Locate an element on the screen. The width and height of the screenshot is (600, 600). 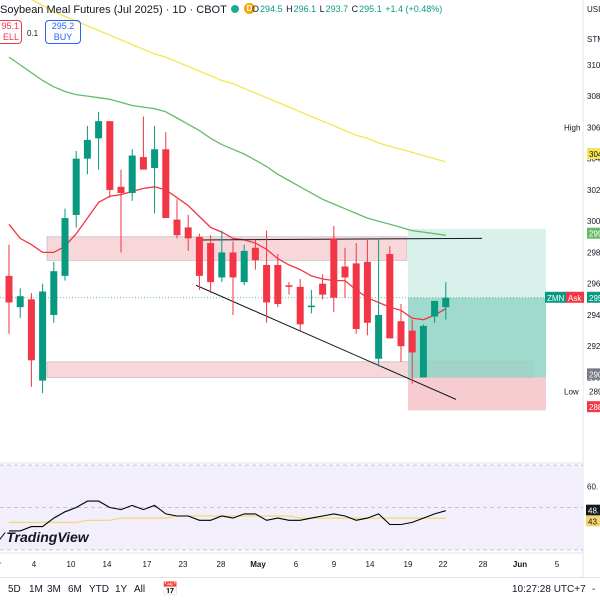
time-tick-label: r is located at coordinates (1, 564).